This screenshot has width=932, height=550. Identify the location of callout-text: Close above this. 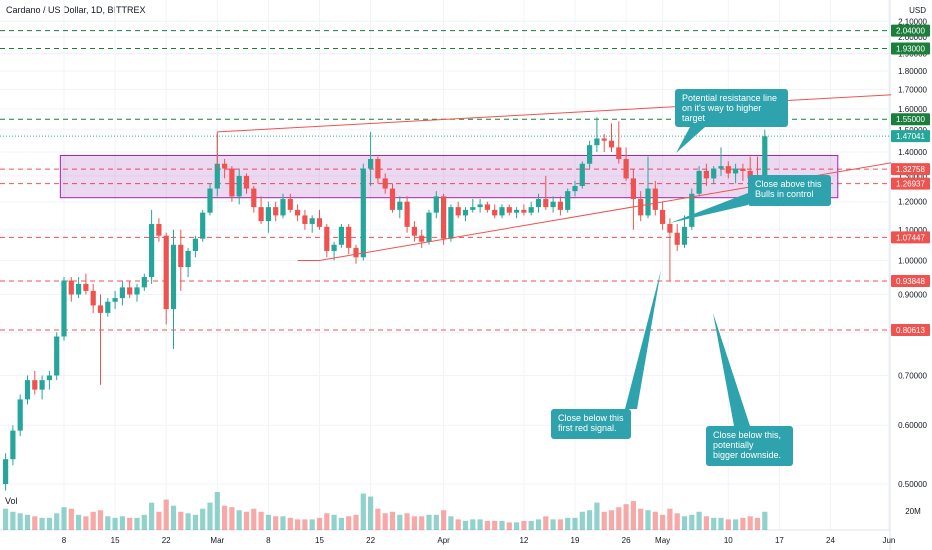
(788, 184).